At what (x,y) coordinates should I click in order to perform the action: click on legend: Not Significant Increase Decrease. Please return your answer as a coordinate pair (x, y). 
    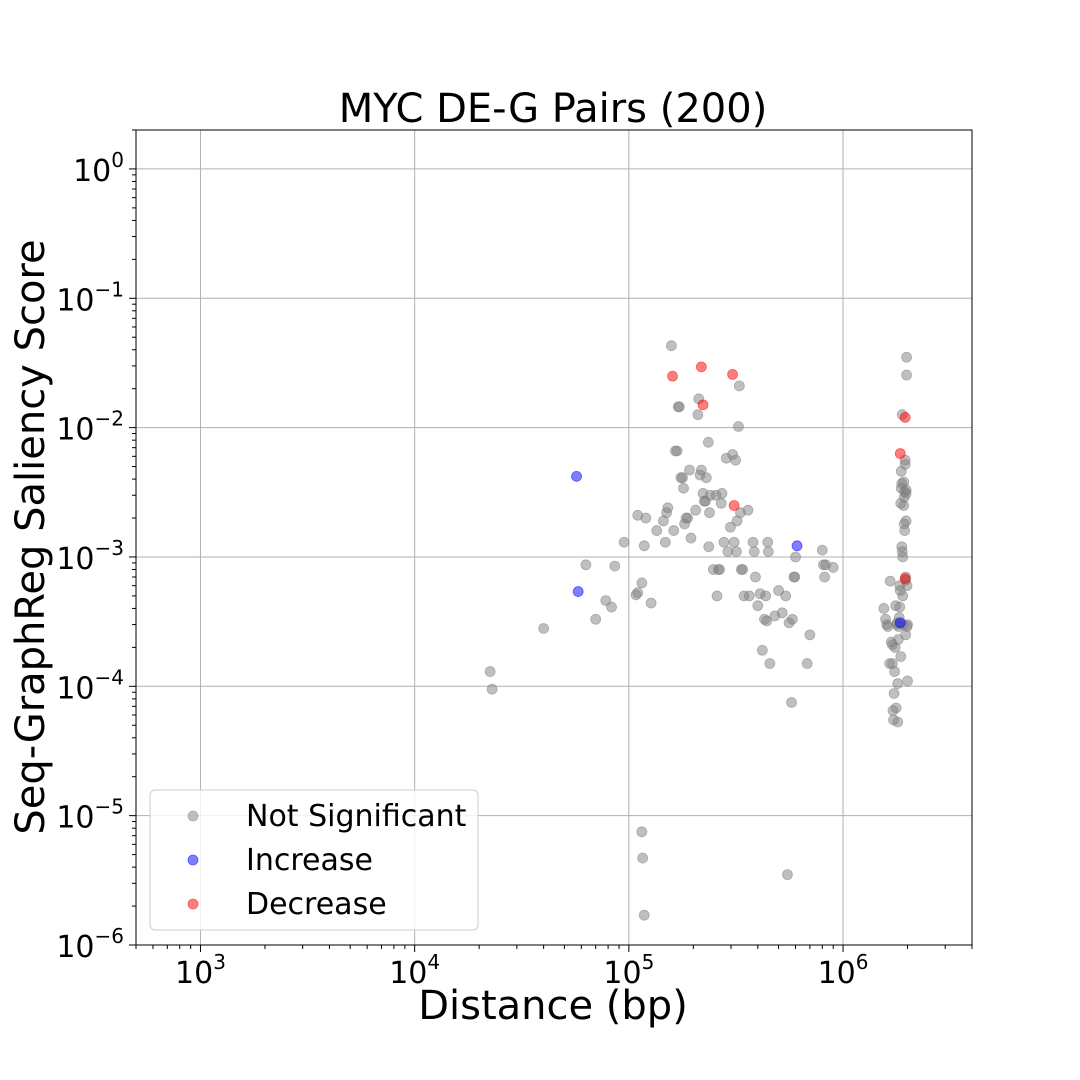
    Looking at the image, I should click on (314, 860).